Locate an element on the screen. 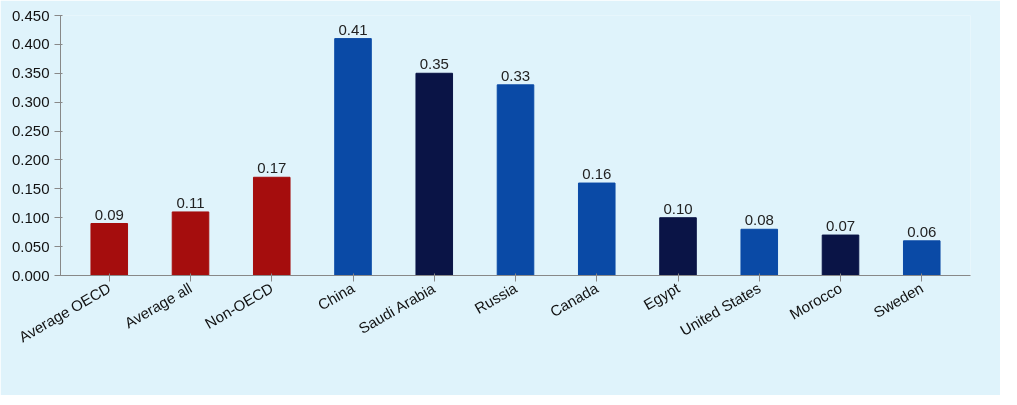 This screenshot has width=1017, height=405. y-tick-label: 0.100 is located at coordinates (30, 217).